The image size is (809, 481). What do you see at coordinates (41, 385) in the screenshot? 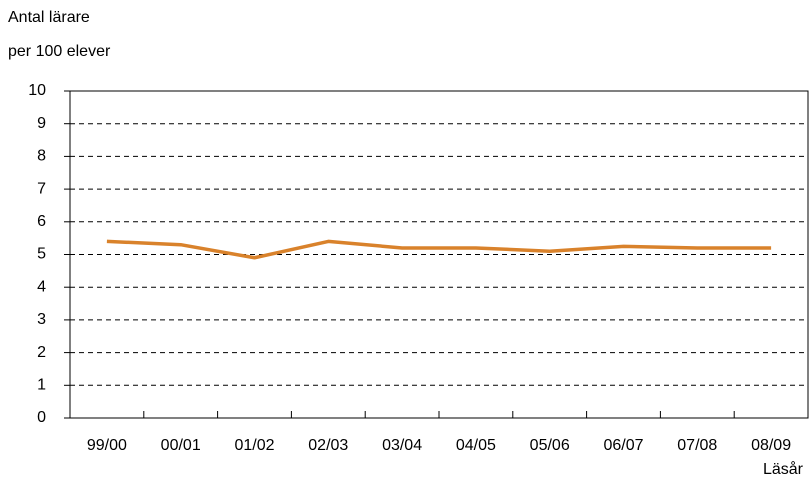
I see `y-tick-label: 1` at bounding box center [41, 385].